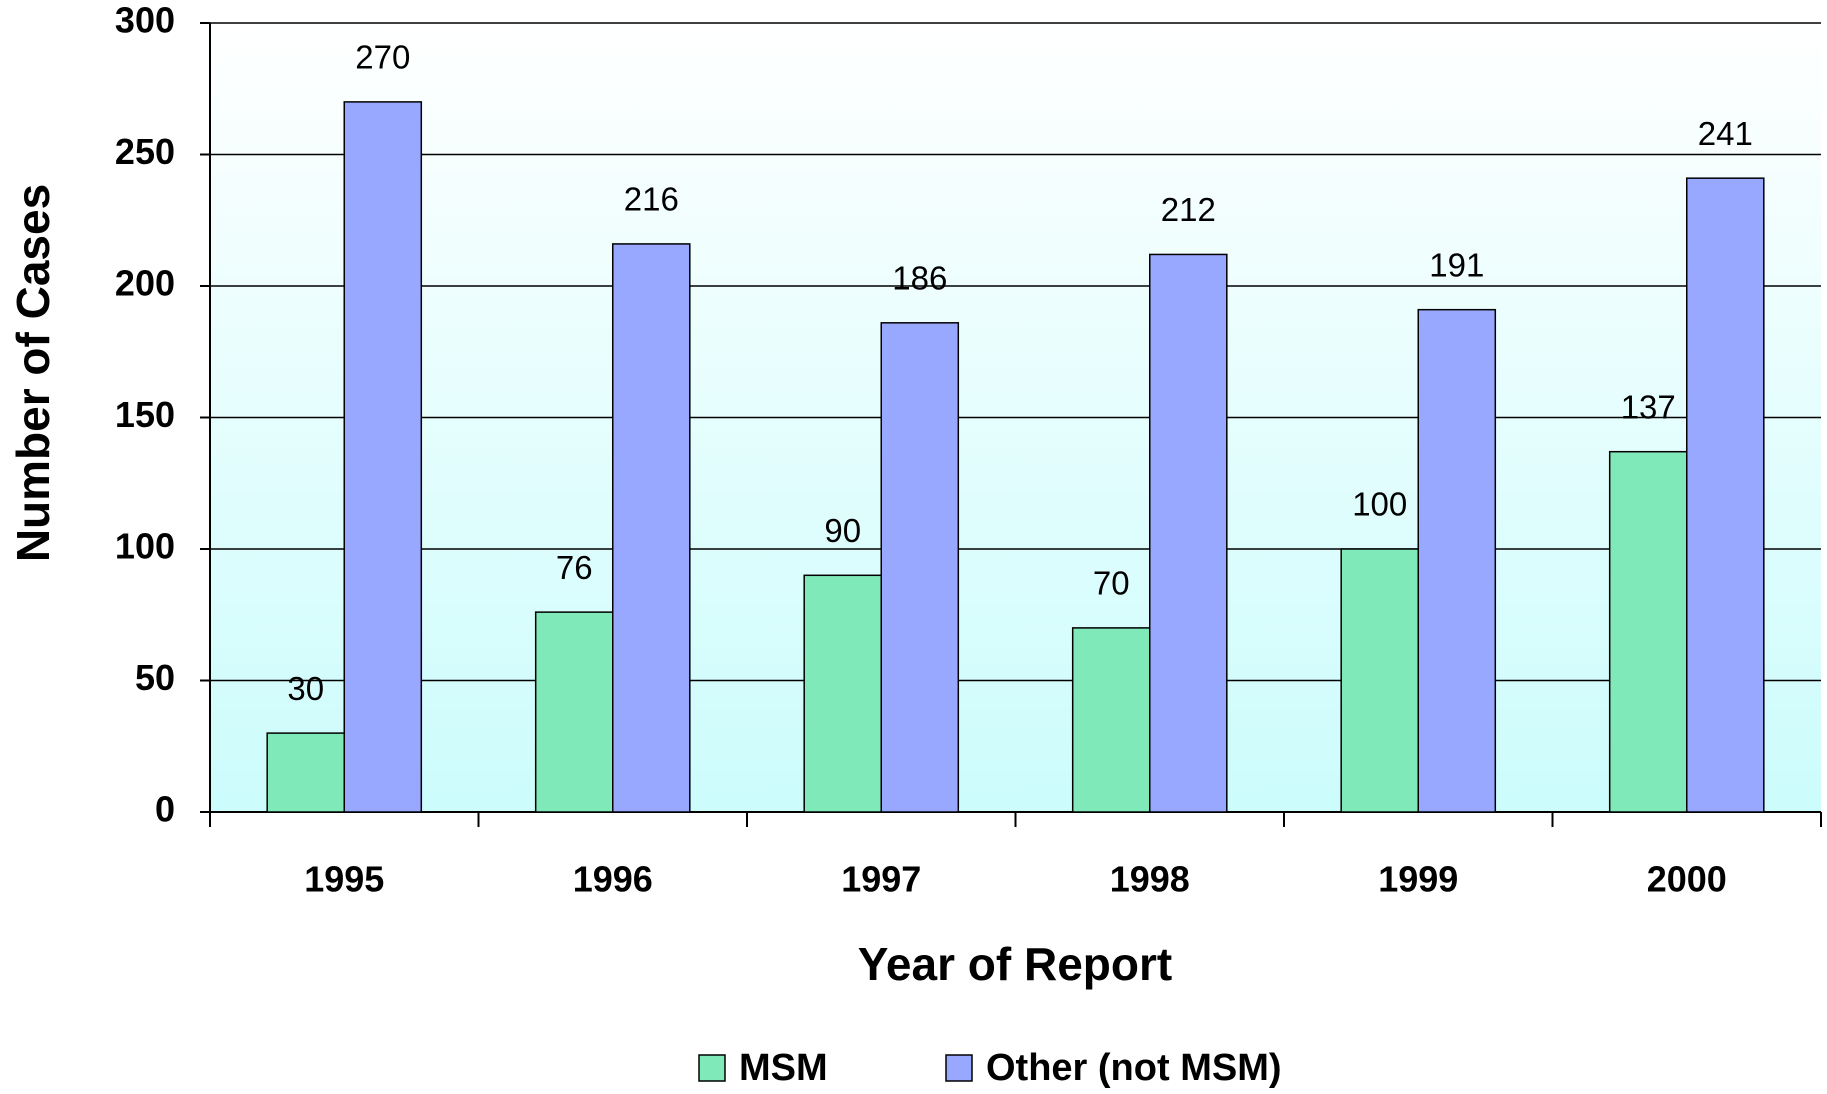  I want to click on value-label: 270, so click(382, 57).